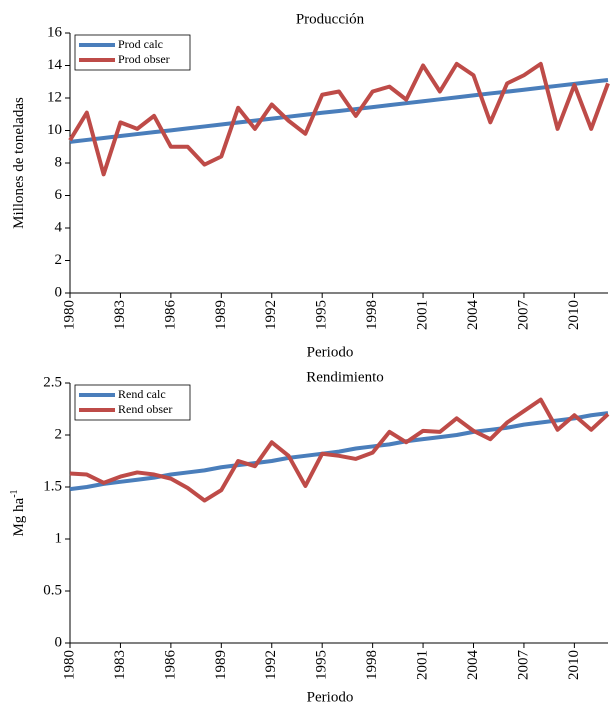 This screenshot has height=707, width=610. Describe the element at coordinates (142, 394) in the screenshot. I see `legend-label: Rend calc` at that location.